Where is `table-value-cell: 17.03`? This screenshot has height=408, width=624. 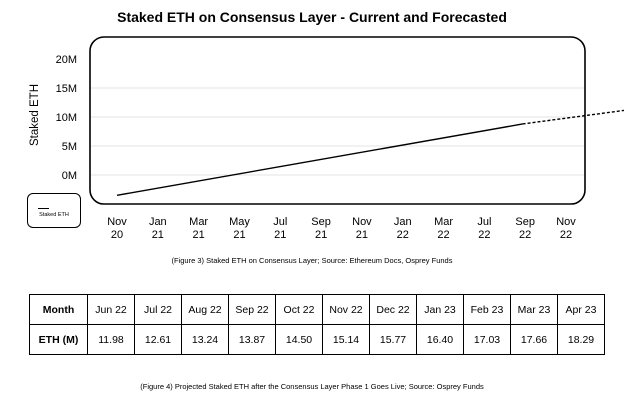
table-value-cell: 17.03 is located at coordinates (487, 339).